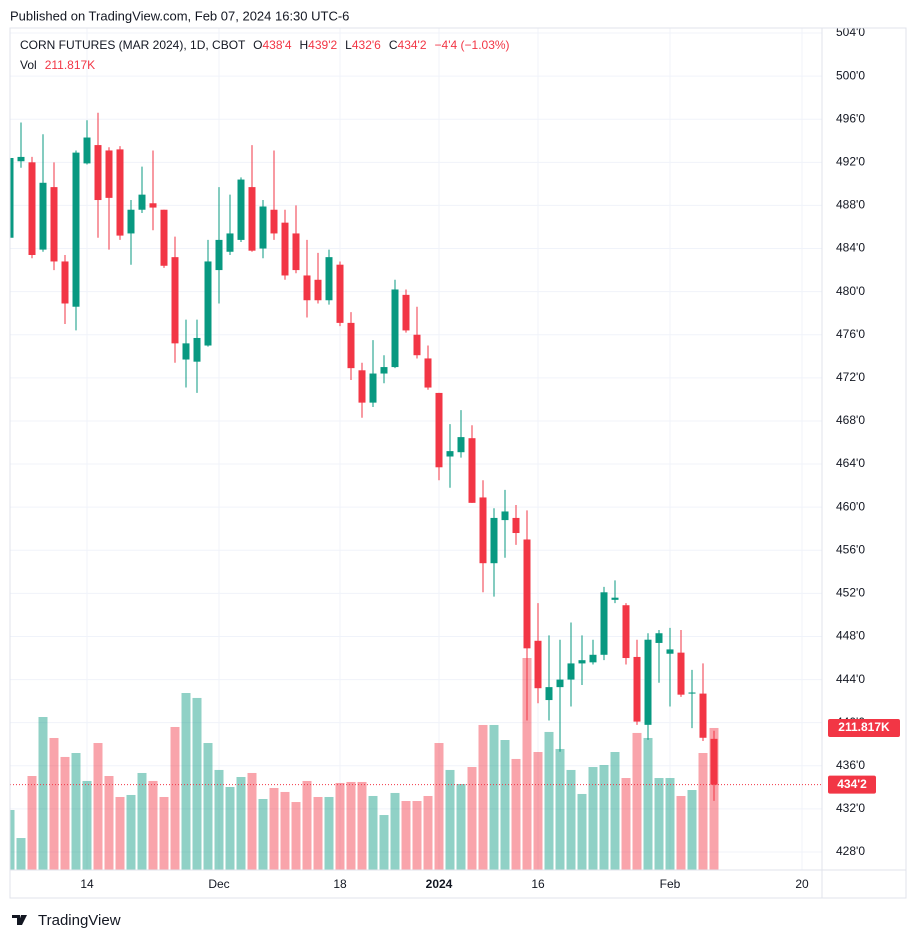 This screenshot has height=941, width=916. Describe the element at coordinates (850, 463) in the screenshot. I see `y-tick-label: 464'0` at that location.